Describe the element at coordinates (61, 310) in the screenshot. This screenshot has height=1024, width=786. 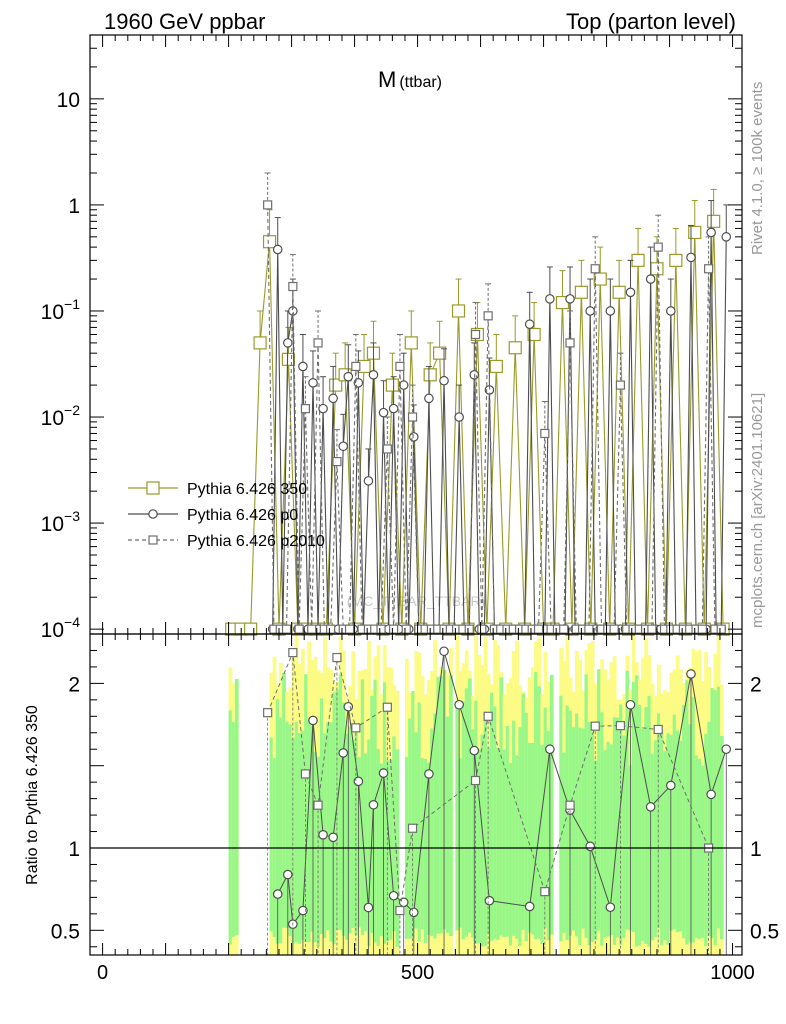
I see `y-tick-label: 10⁻¹` at that location.